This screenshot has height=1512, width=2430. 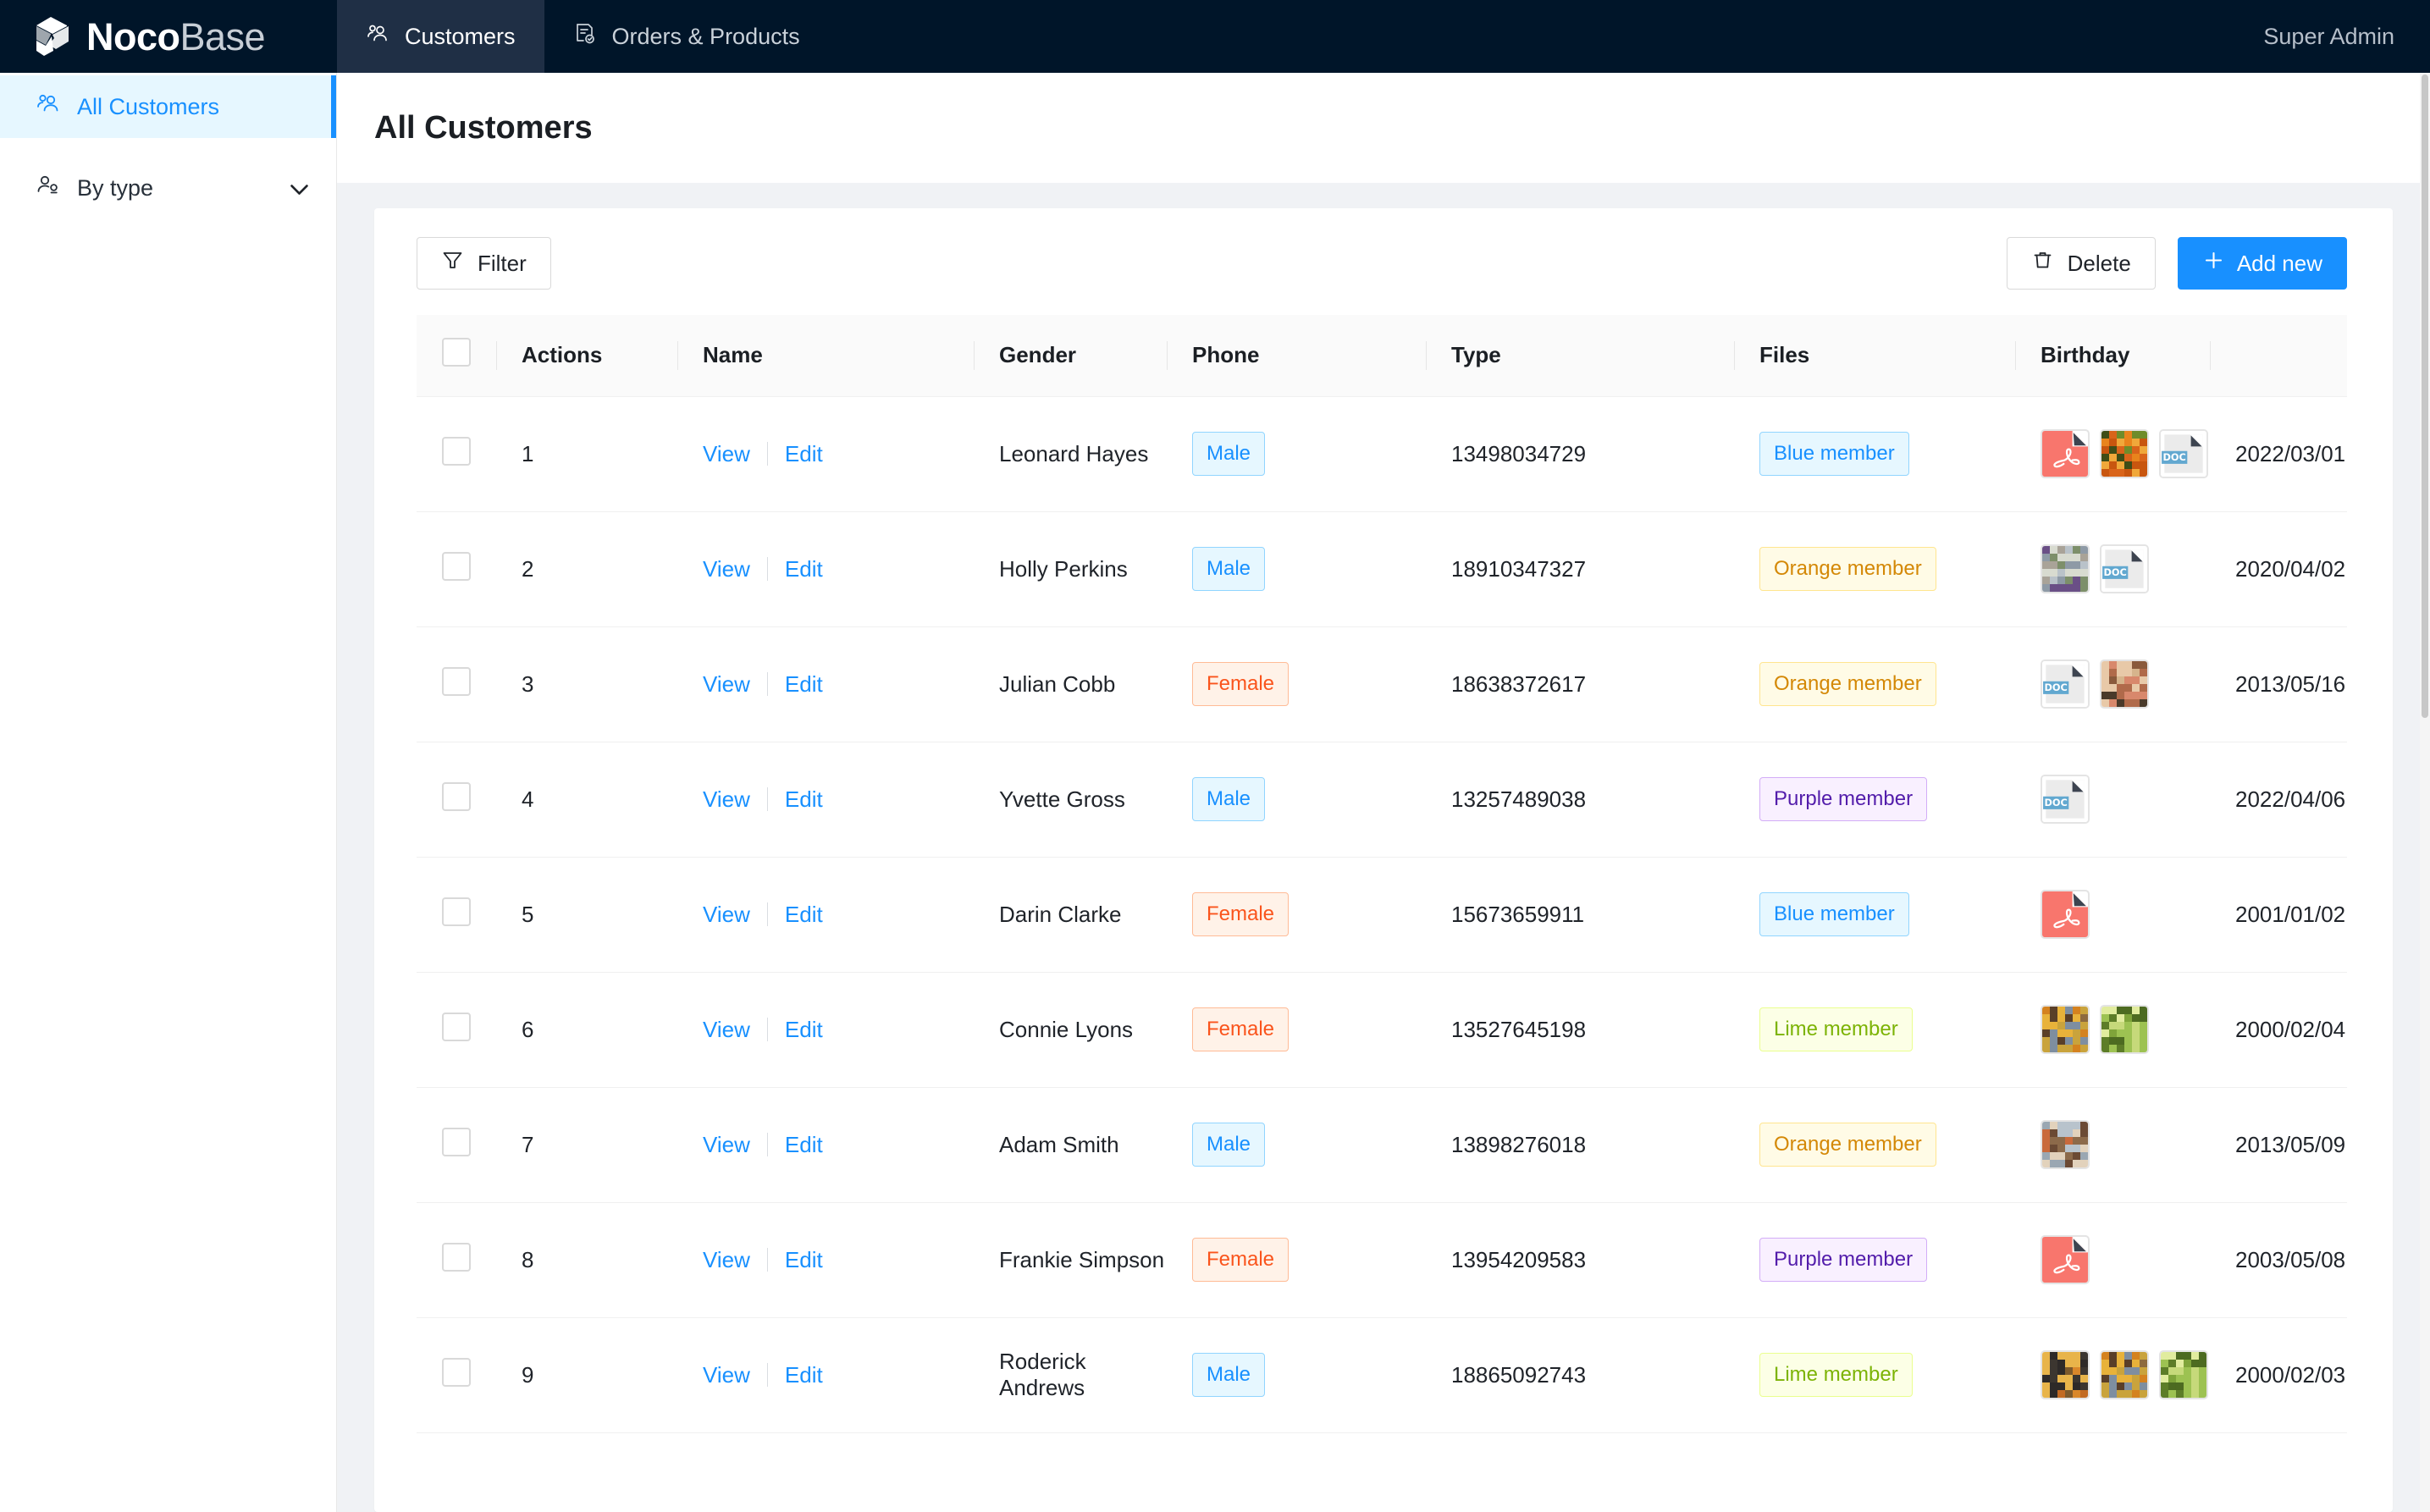 I want to click on delete-button: Delete, so click(x=2081, y=263).